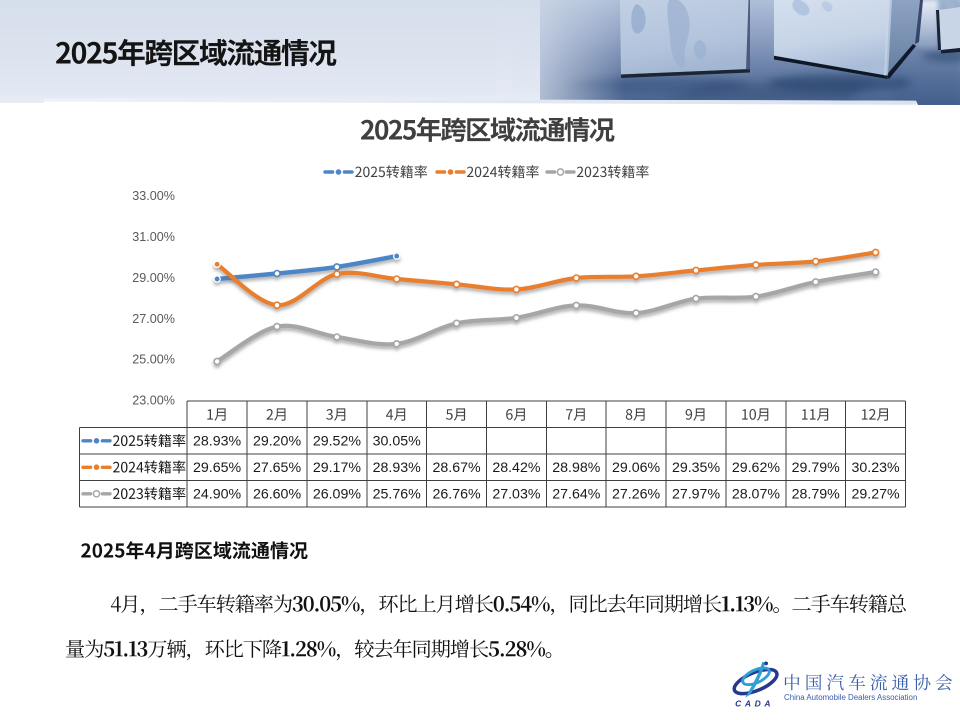 This screenshot has height=720, width=960. I want to click on svg-text: 27.65%, so click(277, 468).